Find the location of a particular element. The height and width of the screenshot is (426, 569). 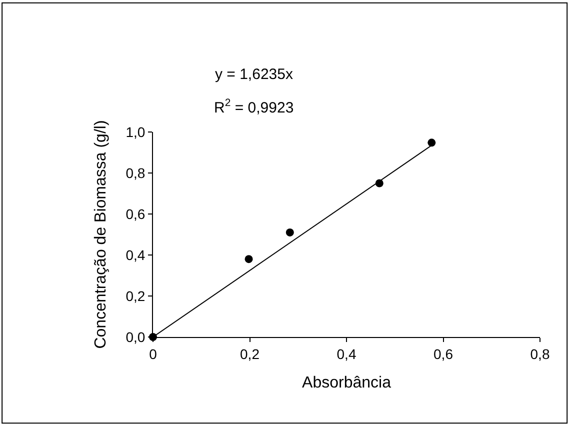

y-tick-label: 0,4 is located at coordinates (136, 254).